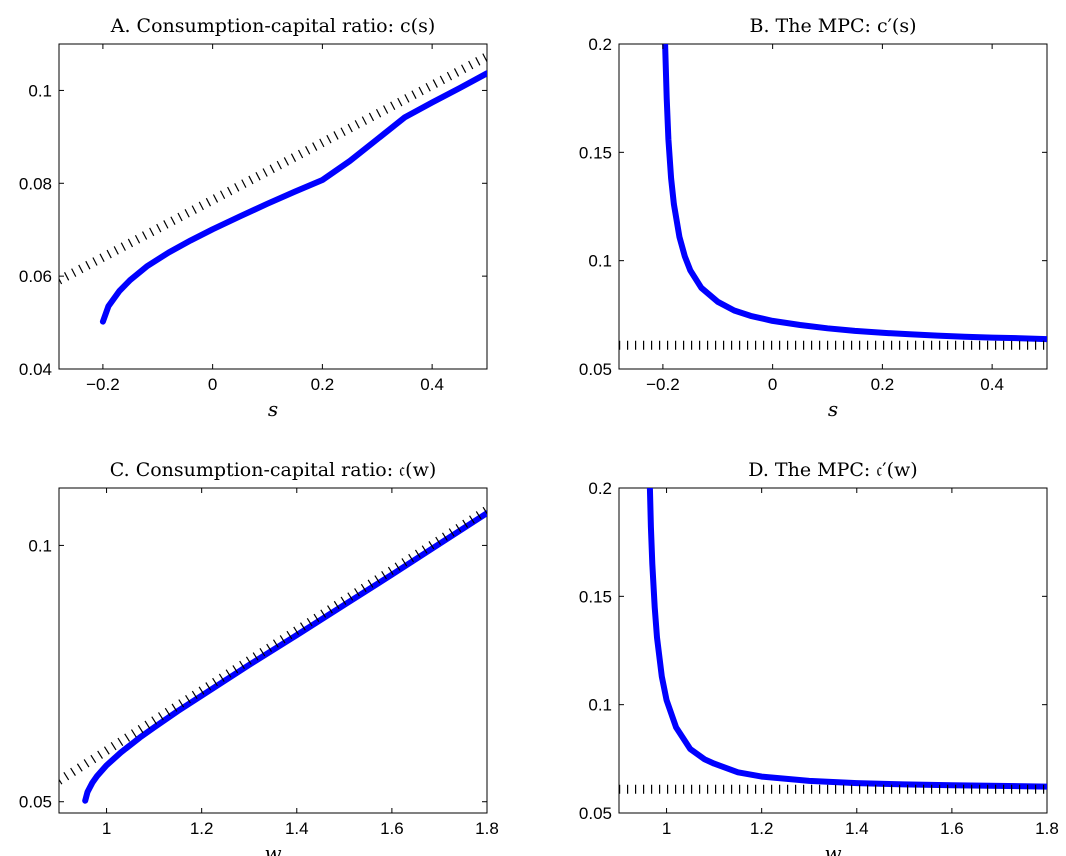 The height and width of the screenshot is (856, 1066). What do you see at coordinates (35, 183) in the screenshot?
I see `y-tick-label: 0.08` at bounding box center [35, 183].